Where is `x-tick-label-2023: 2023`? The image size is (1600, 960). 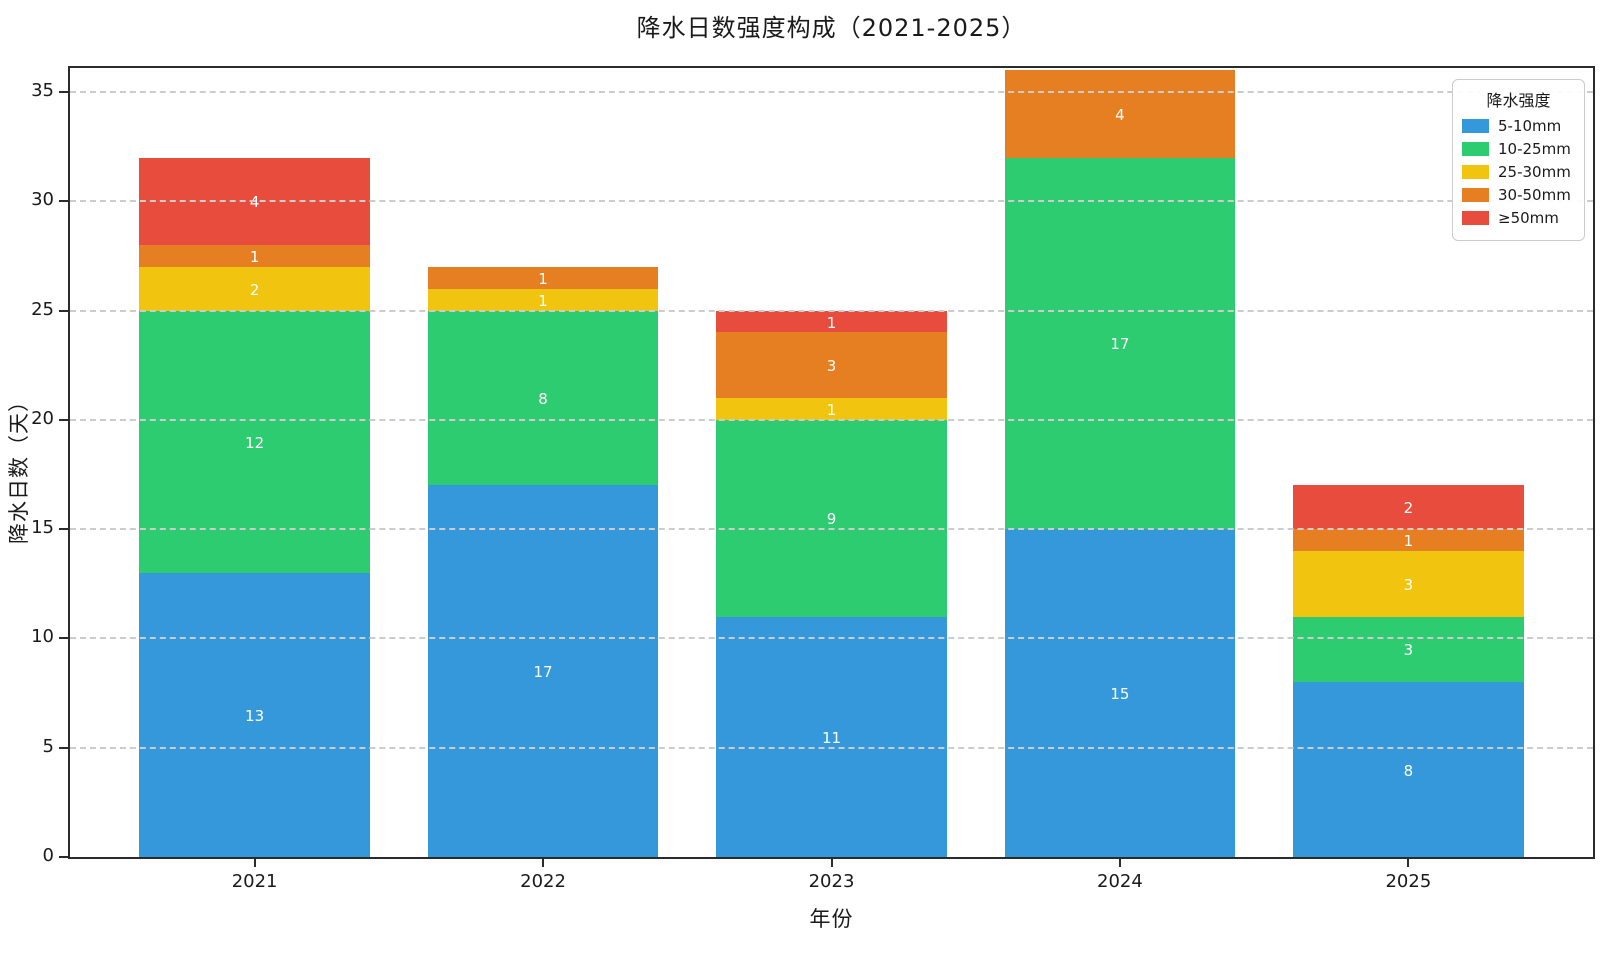
x-tick-label-2023: 2023 is located at coordinates (831, 881).